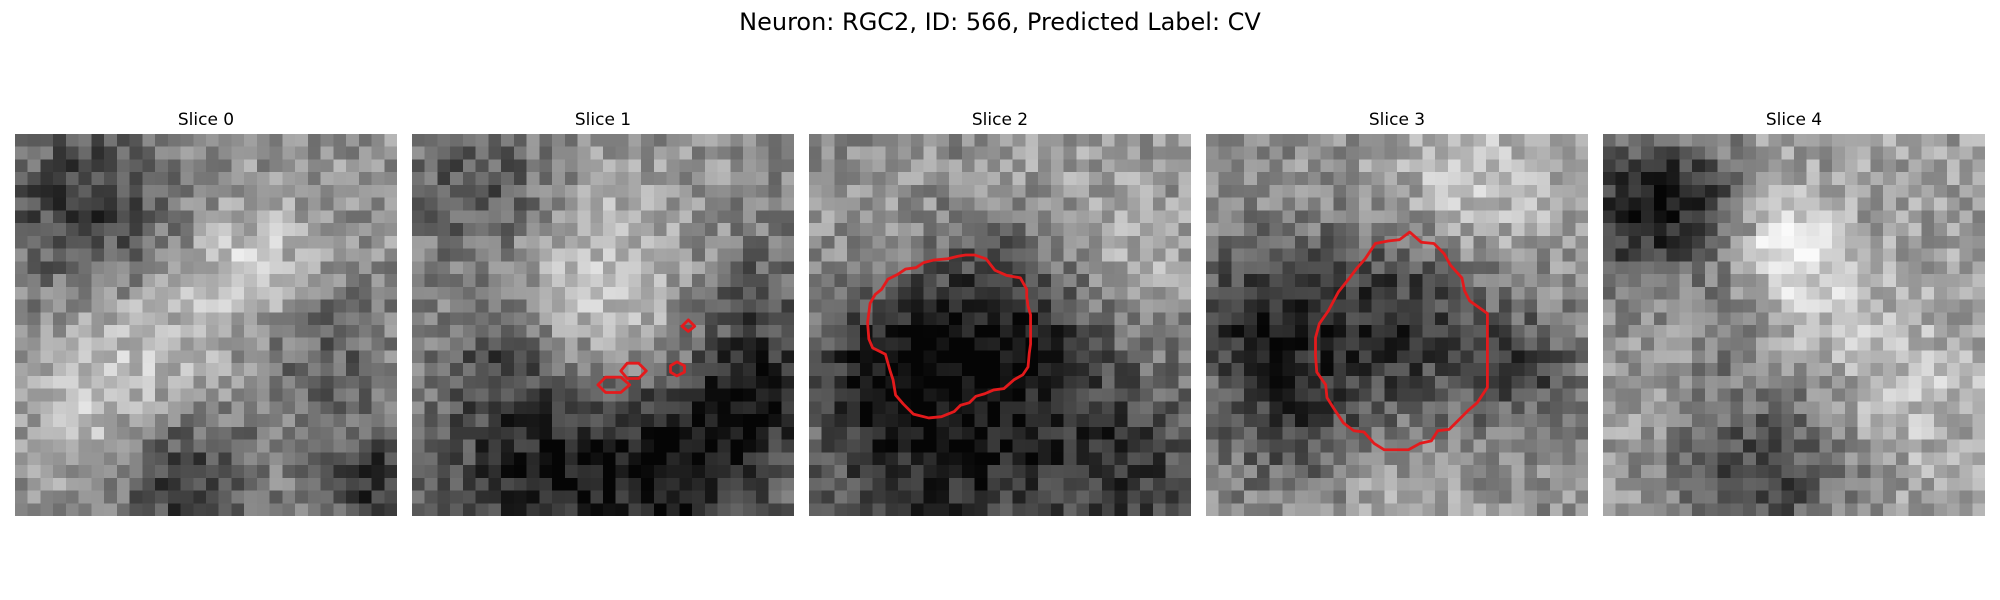 The image size is (2000, 600). I want to click on slice-panel-0: Slice 0, so click(206, 313).